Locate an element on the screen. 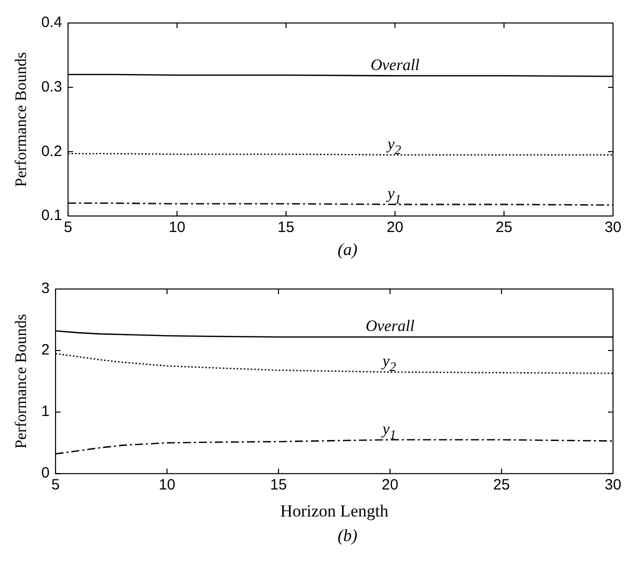 This screenshot has width=635, height=574. y-tick-label: 1 is located at coordinates (45, 411).